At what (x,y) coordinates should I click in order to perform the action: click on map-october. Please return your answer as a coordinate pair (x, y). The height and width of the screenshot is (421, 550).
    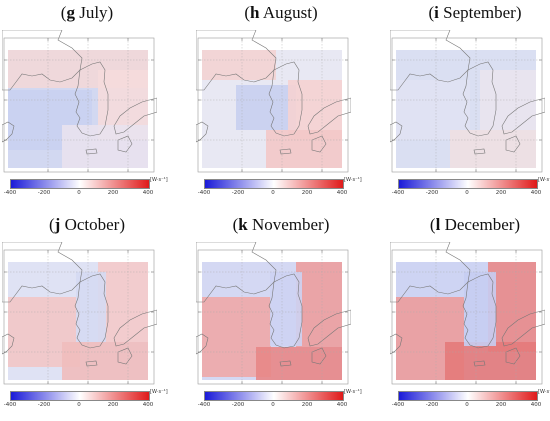
    Looking at the image, I should click on (79, 314).